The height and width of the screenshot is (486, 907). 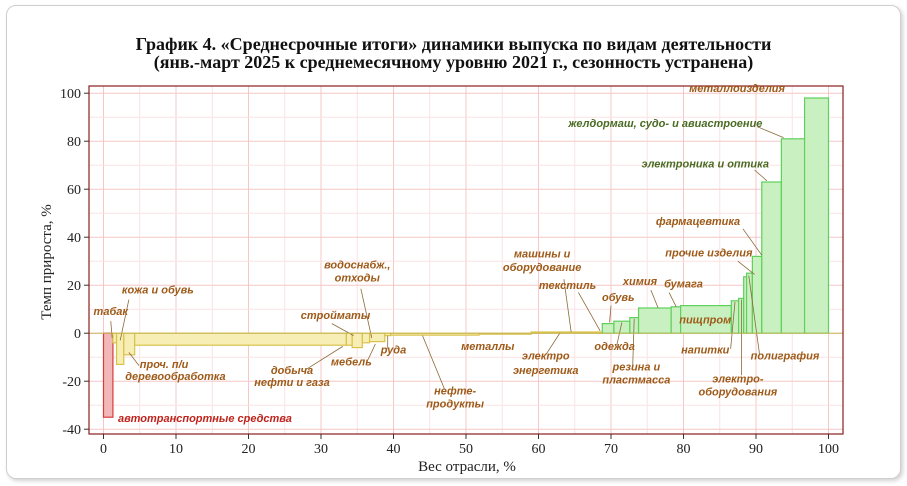 I want to click on y-tick-label: -40, so click(x=71, y=430).